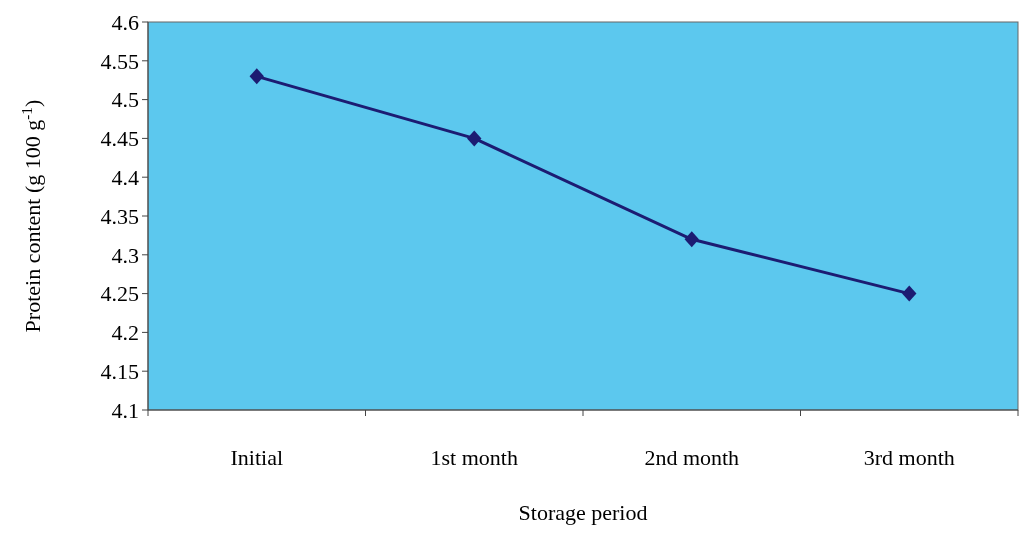  What do you see at coordinates (692, 457) in the screenshot?
I see `x-tick-label: 2nd month` at bounding box center [692, 457].